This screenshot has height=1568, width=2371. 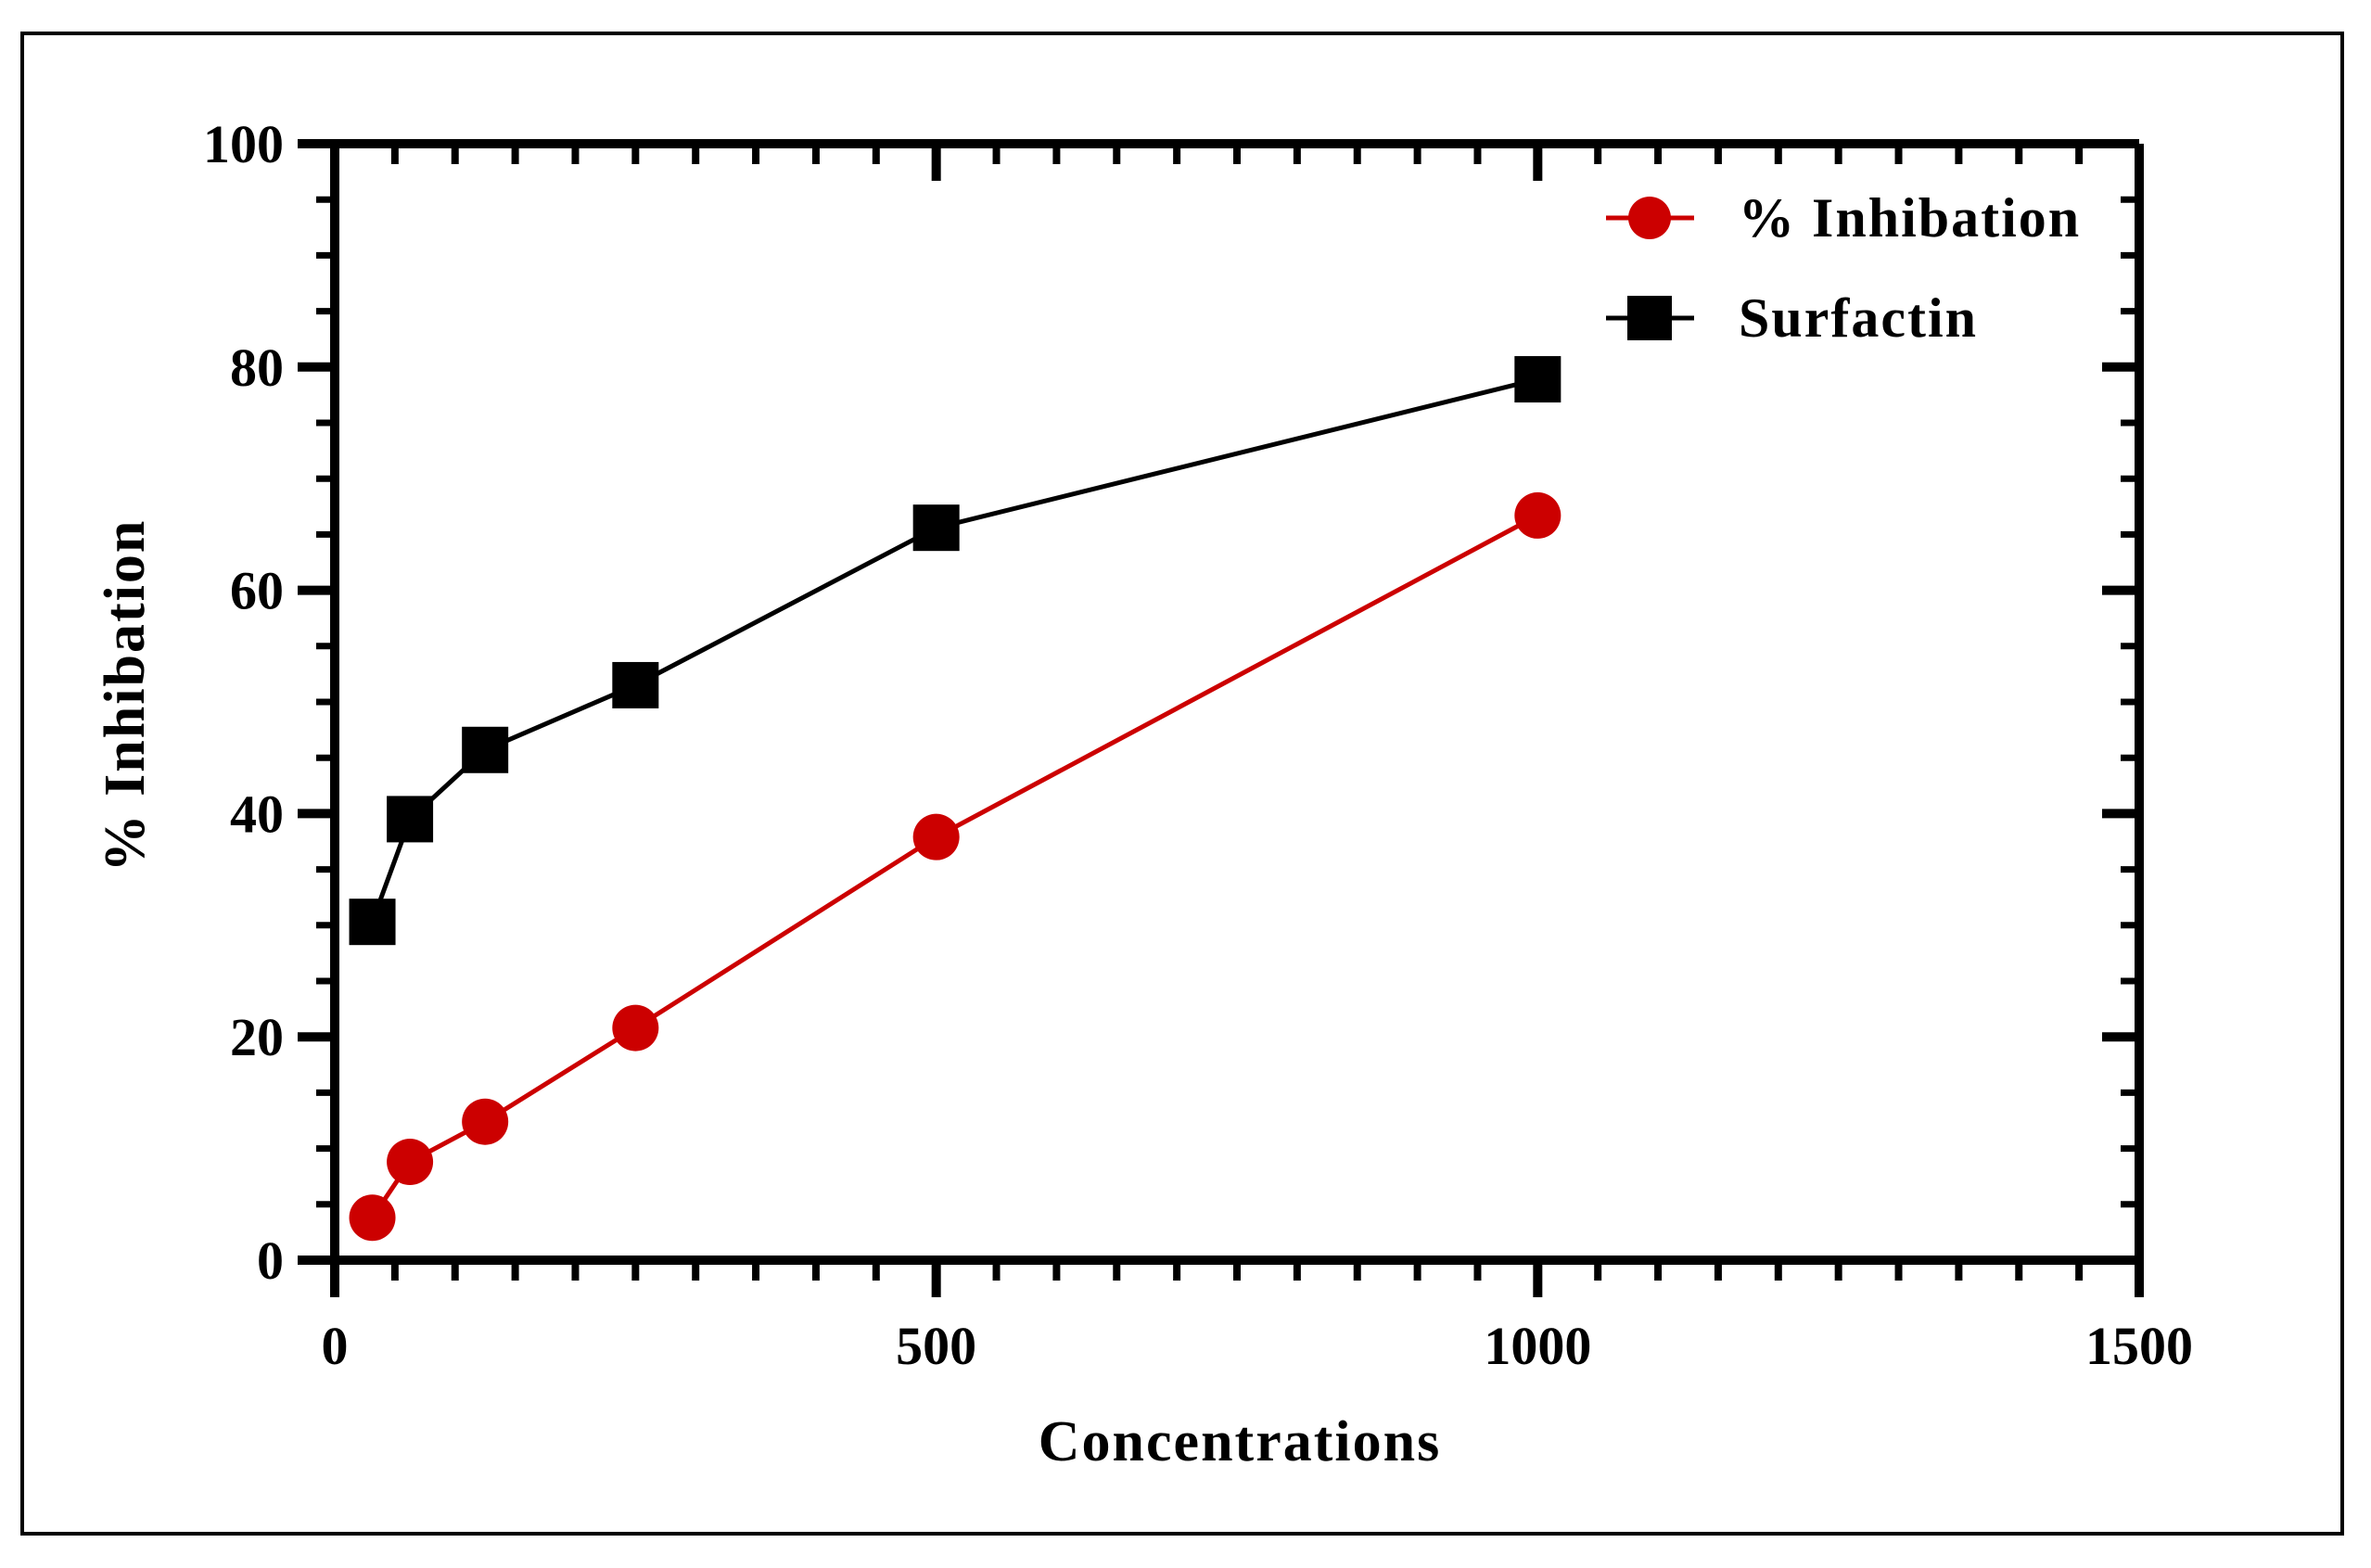 What do you see at coordinates (2139, 1346) in the screenshot?
I see `x-tick-label: 1500` at bounding box center [2139, 1346].